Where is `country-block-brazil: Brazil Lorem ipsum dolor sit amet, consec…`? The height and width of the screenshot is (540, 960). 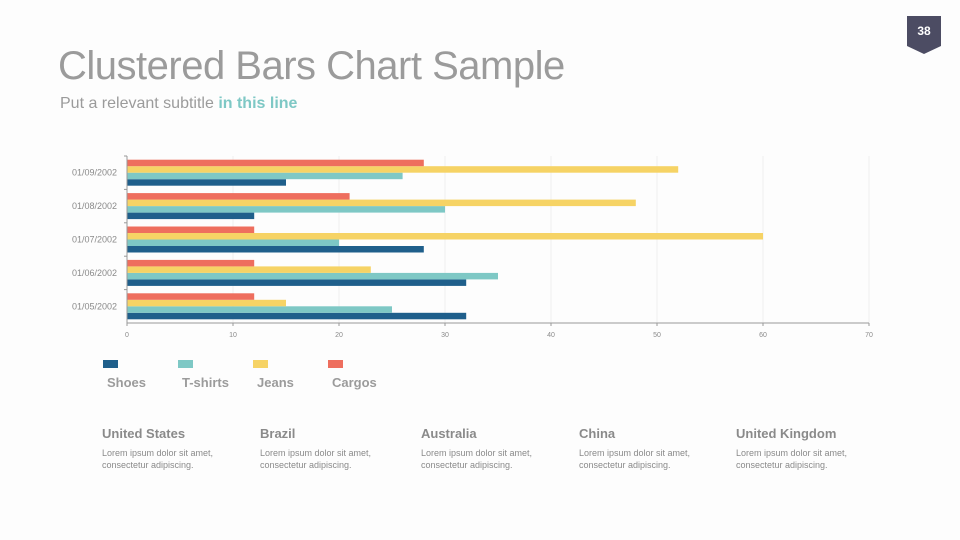 country-block-brazil: Brazil Lorem ipsum dolor sit amet, consec… is located at coordinates (335, 448).